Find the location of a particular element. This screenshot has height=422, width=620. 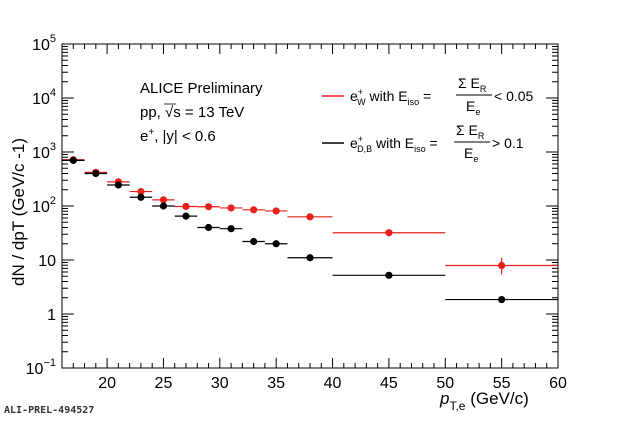

legend-frac-num-wboson: Σ ER is located at coordinates (472, 84).